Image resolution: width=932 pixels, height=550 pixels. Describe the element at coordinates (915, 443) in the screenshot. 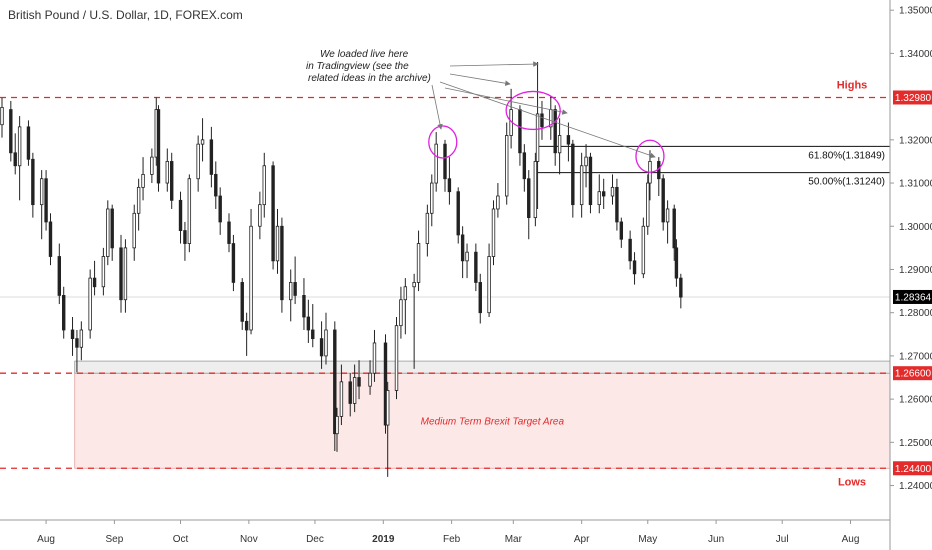

I see `y-tick-label: 1.25000` at that location.